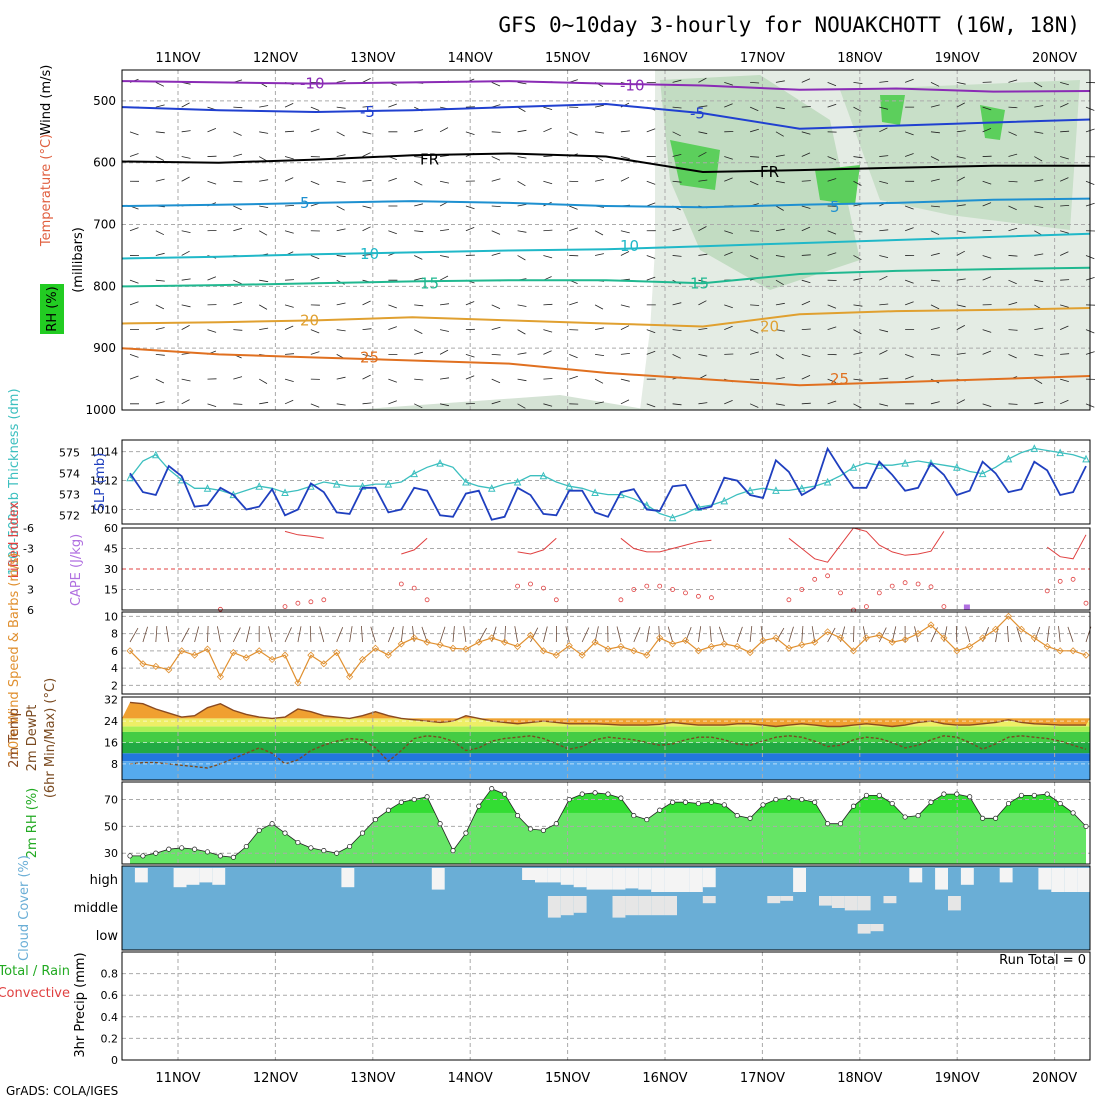  What do you see at coordinates (35, 971) in the screenshot?
I see `total-rain-label: Total / Rain` at bounding box center [35, 971].